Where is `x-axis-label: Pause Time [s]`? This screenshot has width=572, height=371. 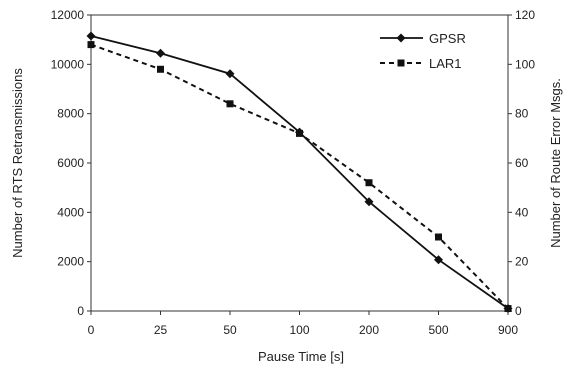
x-axis-label: Pause Time [s] is located at coordinates (301, 356).